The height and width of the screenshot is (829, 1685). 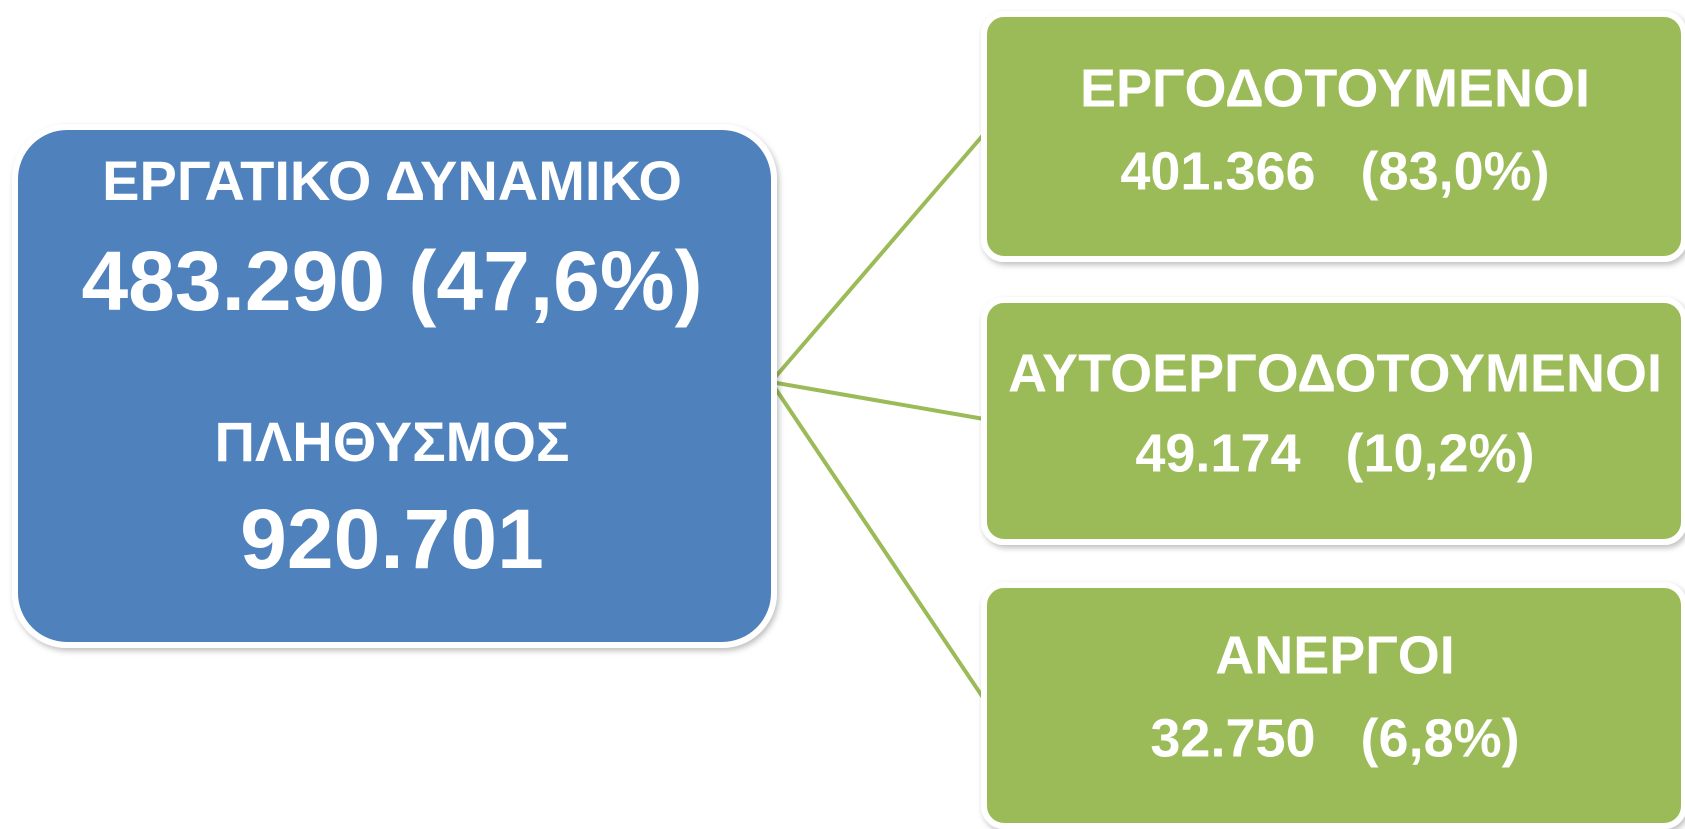 What do you see at coordinates (1335, 88) in the screenshot?
I see `node-label: ΕΡΓΟΔΟΤΟΥΜΕΝΟΙ` at bounding box center [1335, 88].